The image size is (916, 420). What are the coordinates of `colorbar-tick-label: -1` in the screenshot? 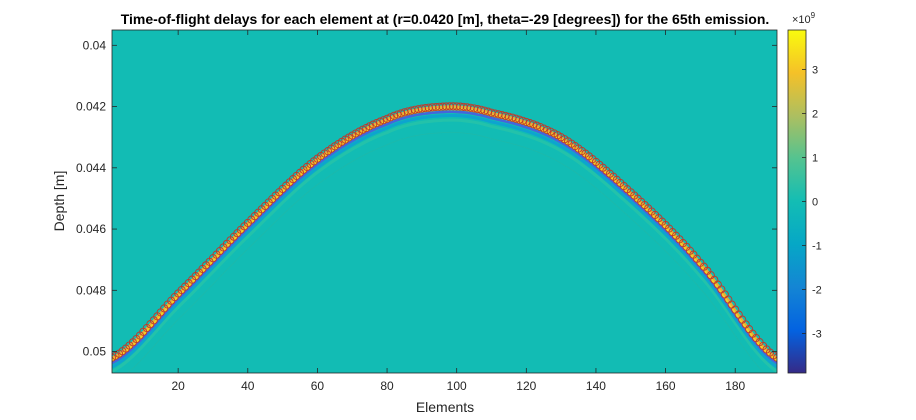 It's located at (817, 246).